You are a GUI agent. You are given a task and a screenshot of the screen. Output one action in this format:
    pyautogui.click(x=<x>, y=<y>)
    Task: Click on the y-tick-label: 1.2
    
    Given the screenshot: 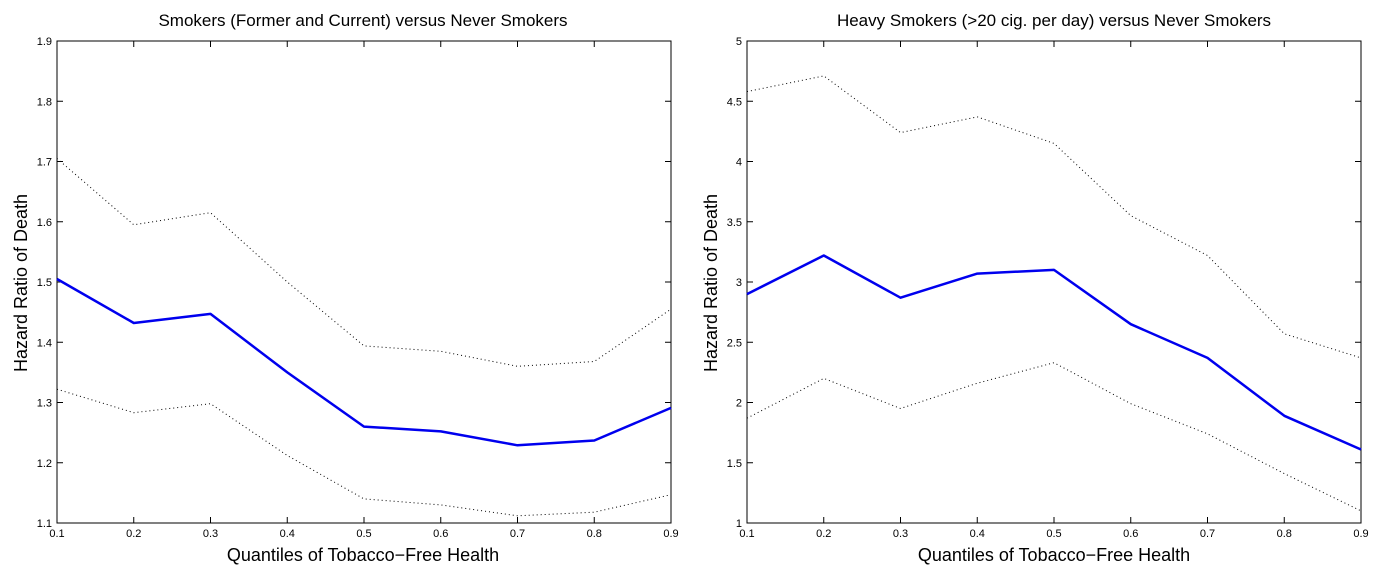 What is the action you would take?
    pyautogui.click(x=44, y=464)
    